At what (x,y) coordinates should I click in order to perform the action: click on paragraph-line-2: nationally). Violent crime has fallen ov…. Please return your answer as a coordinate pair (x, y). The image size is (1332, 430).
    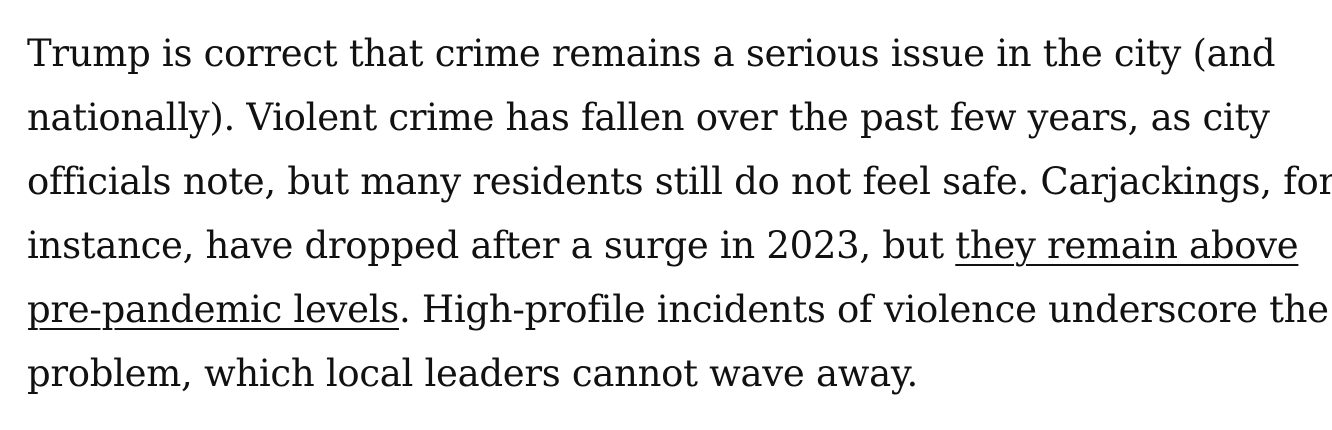
    Looking at the image, I should click on (648, 117).